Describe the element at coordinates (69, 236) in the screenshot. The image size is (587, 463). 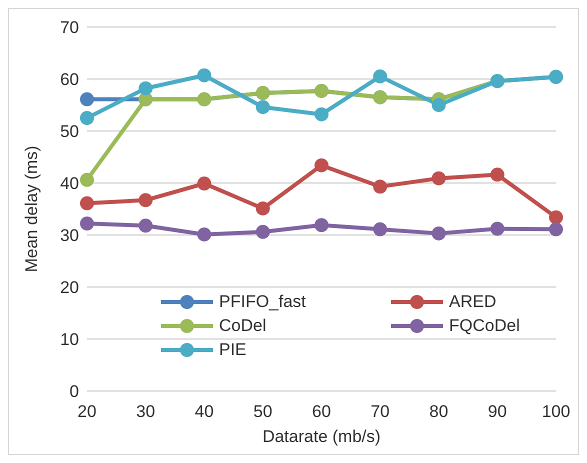
I see `y-tick-label: 30` at that location.